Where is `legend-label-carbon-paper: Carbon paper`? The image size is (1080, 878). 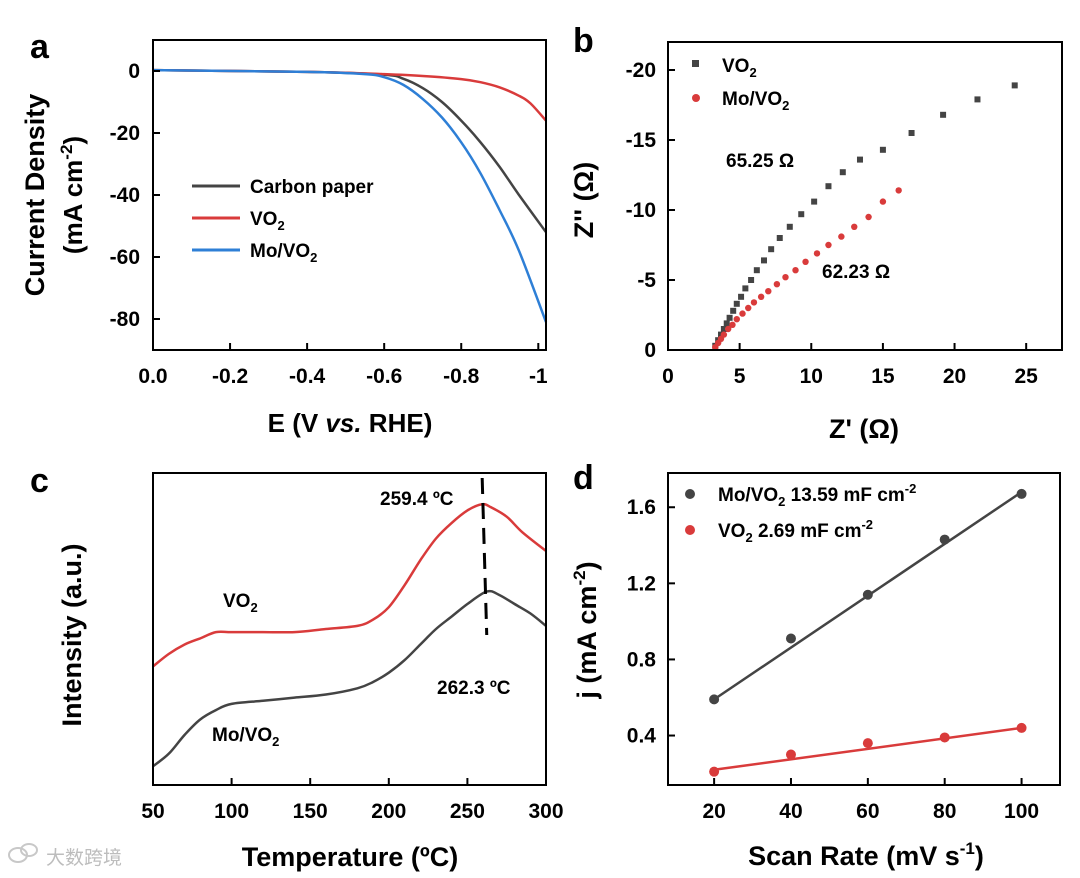
legend-label-carbon-paper: Carbon paper is located at coordinates (312, 187).